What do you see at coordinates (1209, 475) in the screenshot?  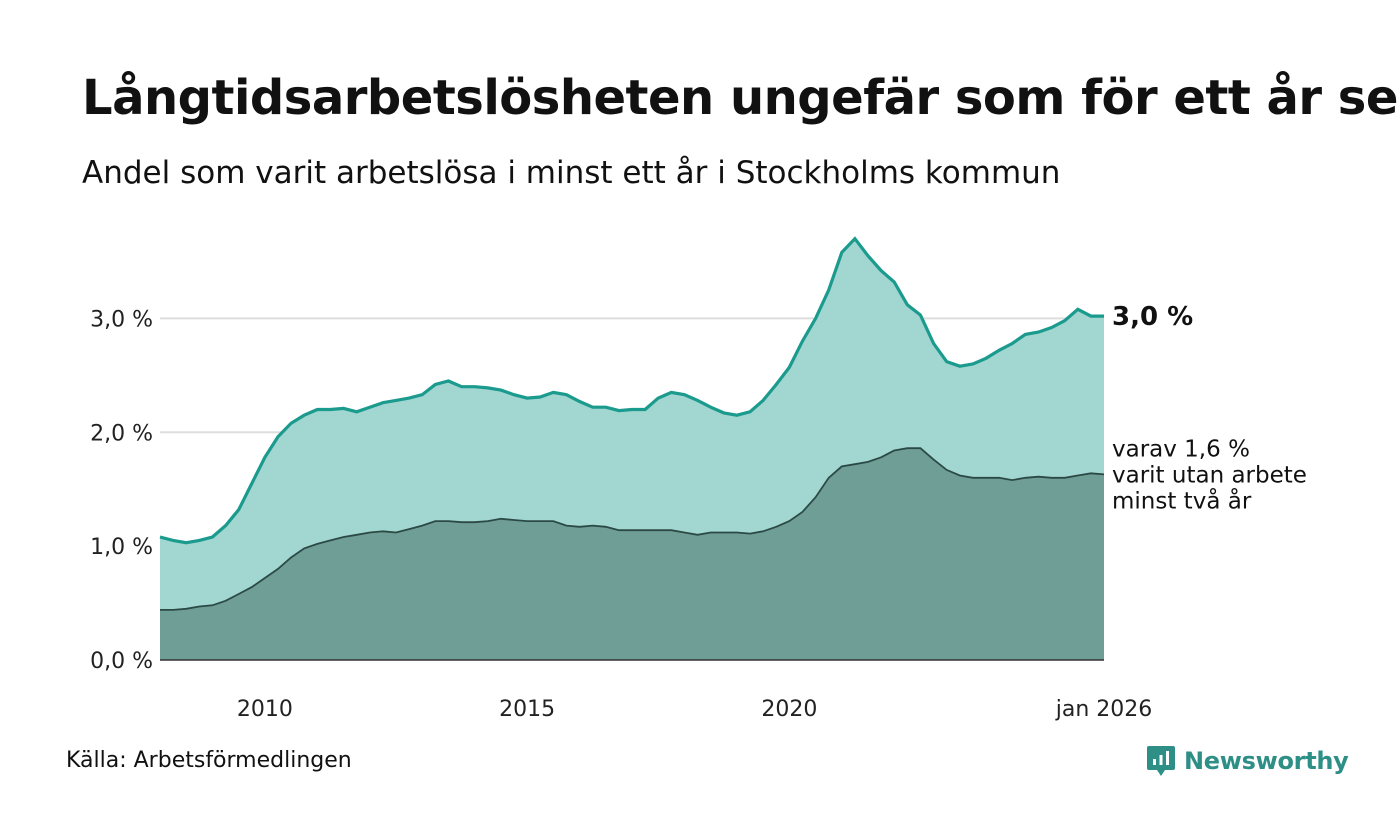 I see `annotation-long-line-2: varit utan arbete` at bounding box center [1209, 475].